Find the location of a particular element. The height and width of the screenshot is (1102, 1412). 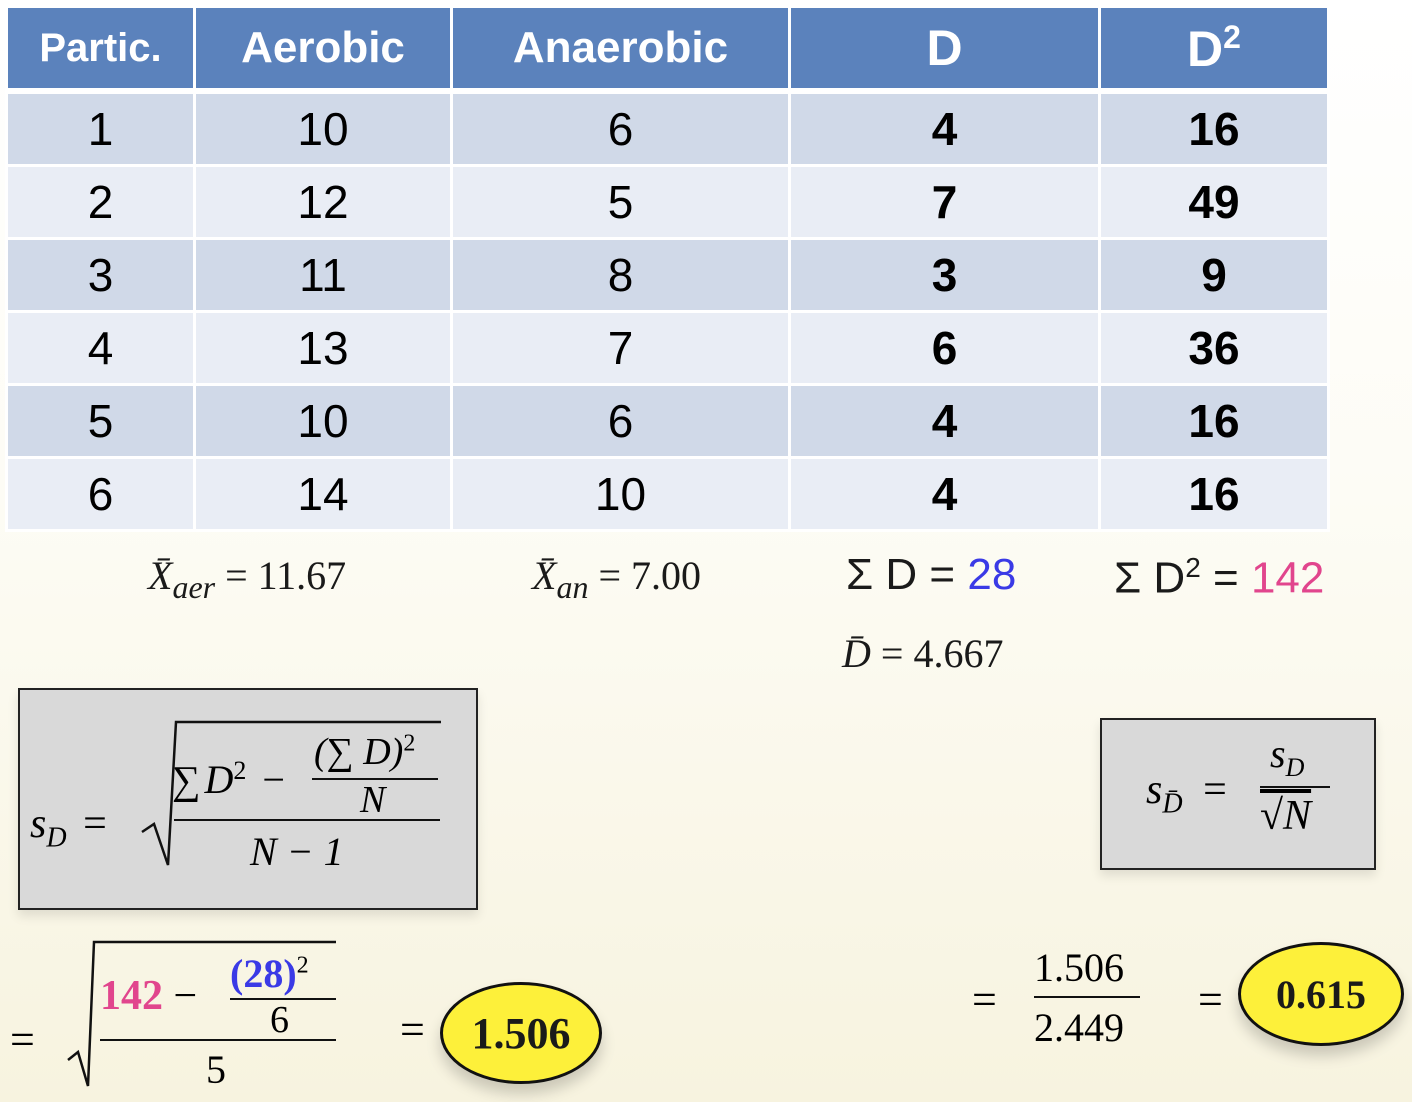

sdbar-num-sub-text: D is located at coordinates (1295, 767).